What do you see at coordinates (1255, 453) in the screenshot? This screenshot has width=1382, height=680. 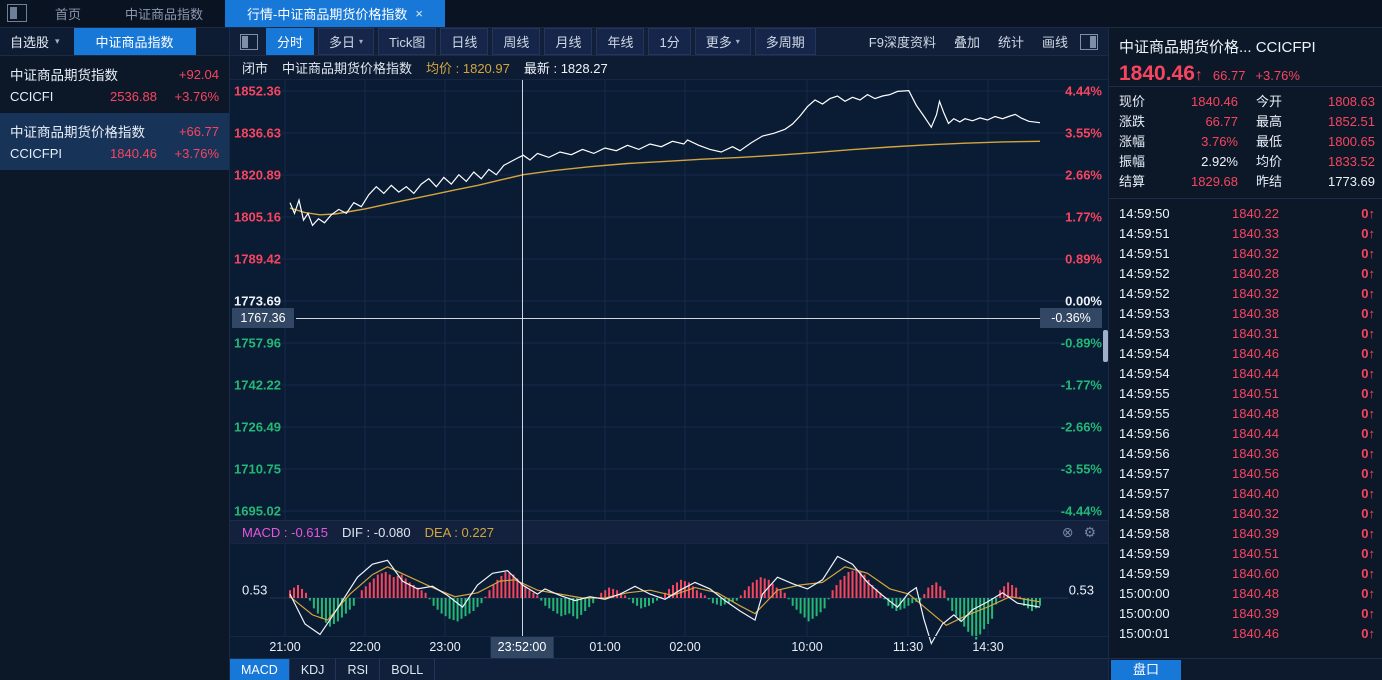 I see `tick-price: 1840.36` at bounding box center [1255, 453].